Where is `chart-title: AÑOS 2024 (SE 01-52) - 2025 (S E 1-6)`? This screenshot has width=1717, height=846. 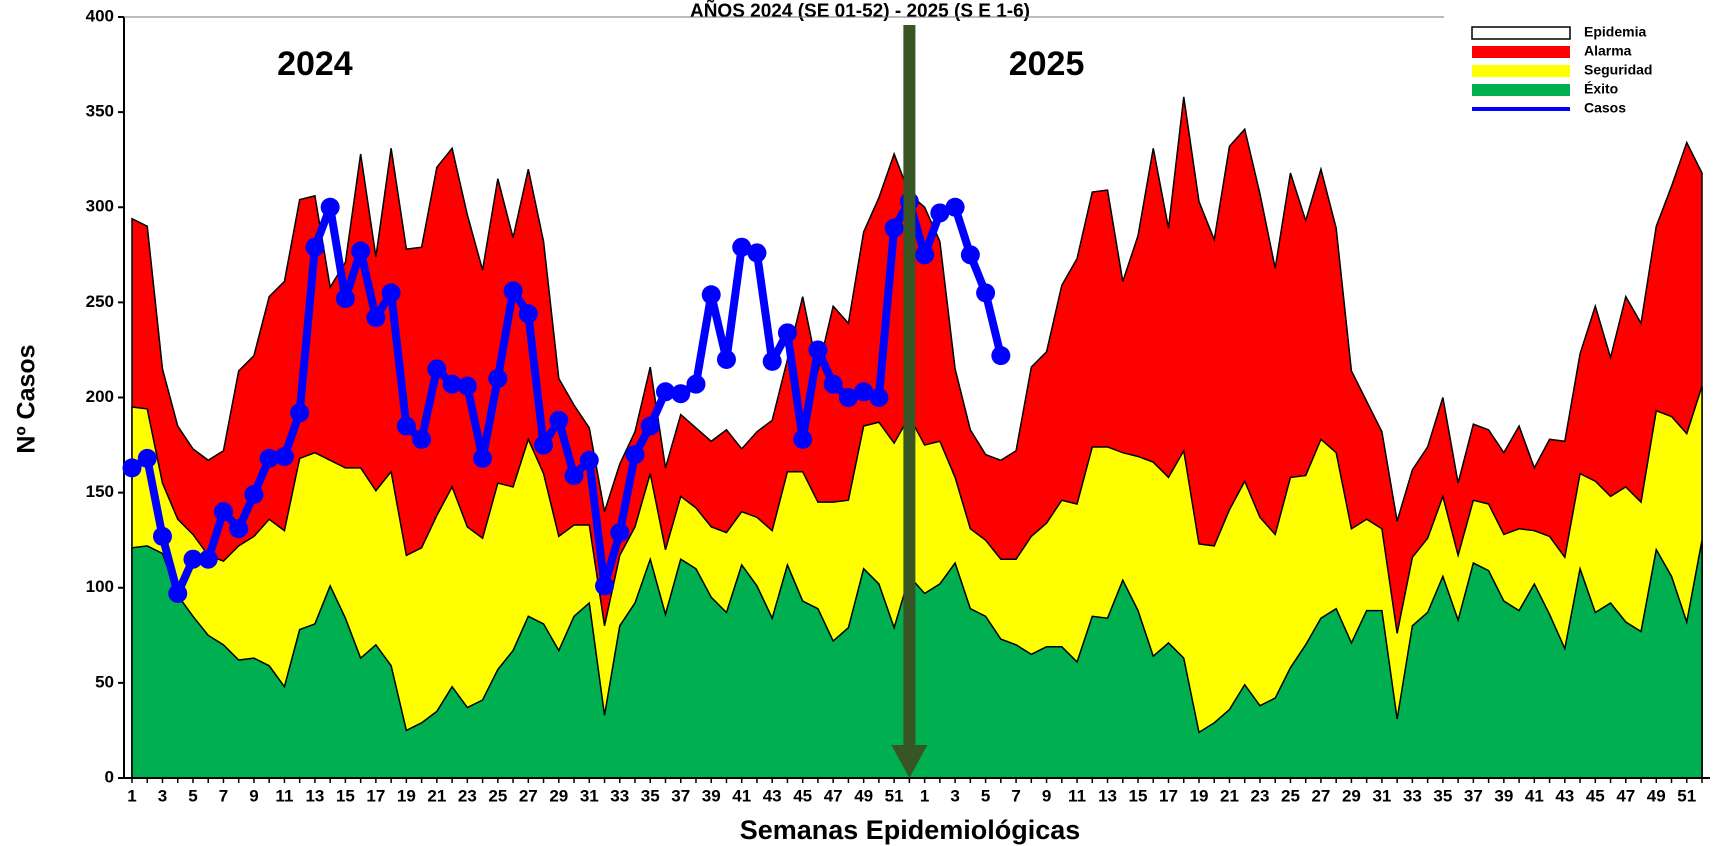 chart-title: AÑOS 2024 (SE 01-52) - 2025 (S E 1-6) is located at coordinates (860, 11).